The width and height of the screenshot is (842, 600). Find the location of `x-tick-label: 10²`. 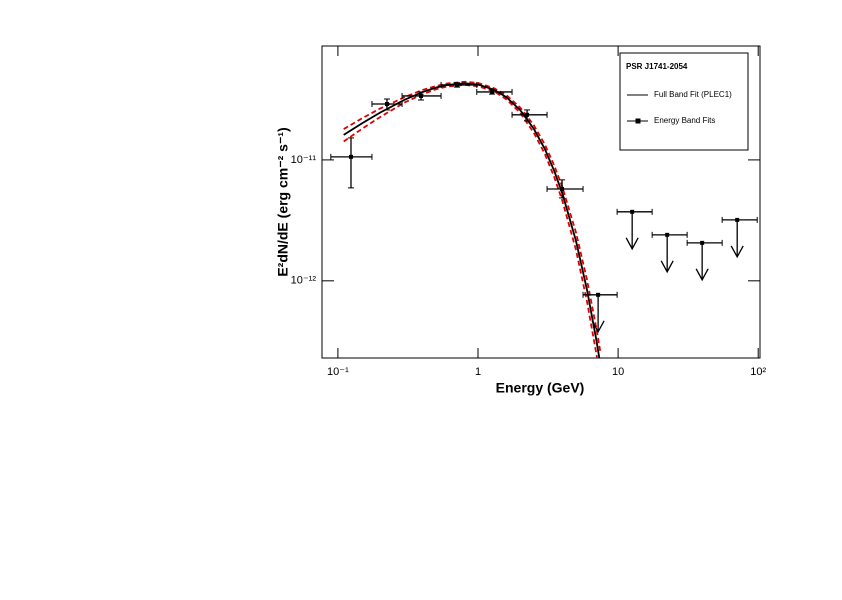

x-tick-label: 10² is located at coordinates (758, 372).